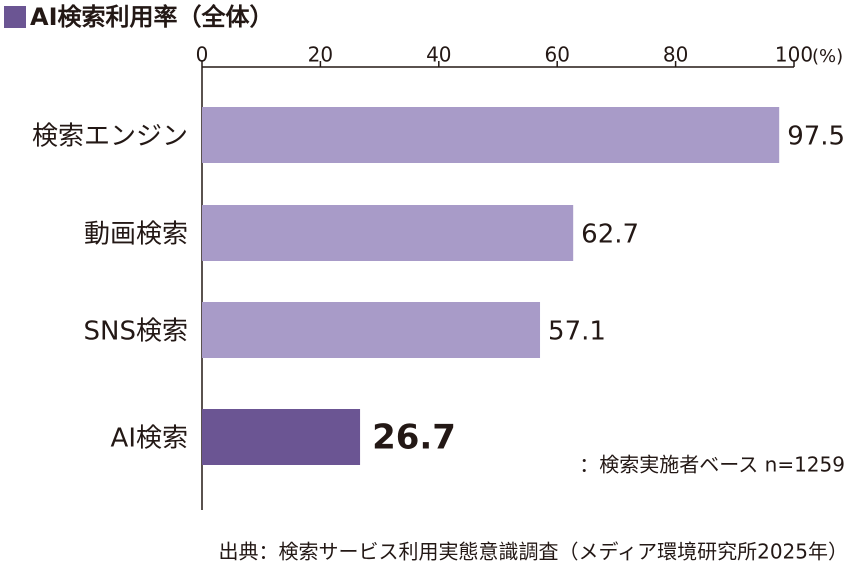  What do you see at coordinates (110, 137) in the screenshot?
I see `y-tick-label: 検索エンジン` at bounding box center [110, 137].